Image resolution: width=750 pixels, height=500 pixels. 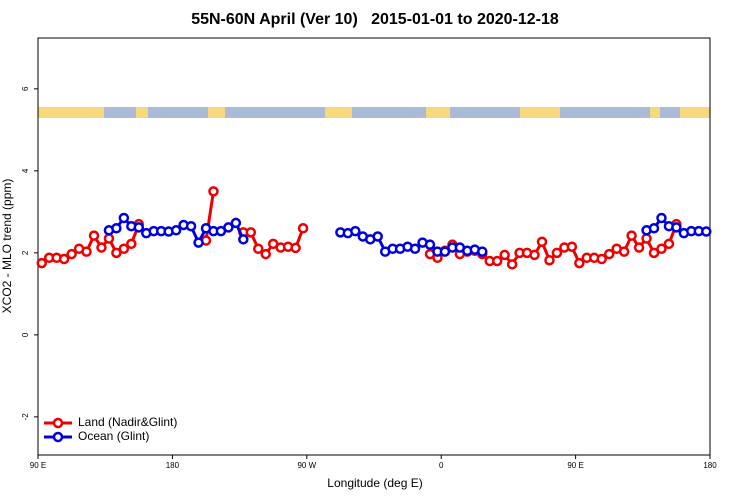 What do you see at coordinates (25, 170) in the screenshot?
I see `y-tick-label: 4` at bounding box center [25, 170].